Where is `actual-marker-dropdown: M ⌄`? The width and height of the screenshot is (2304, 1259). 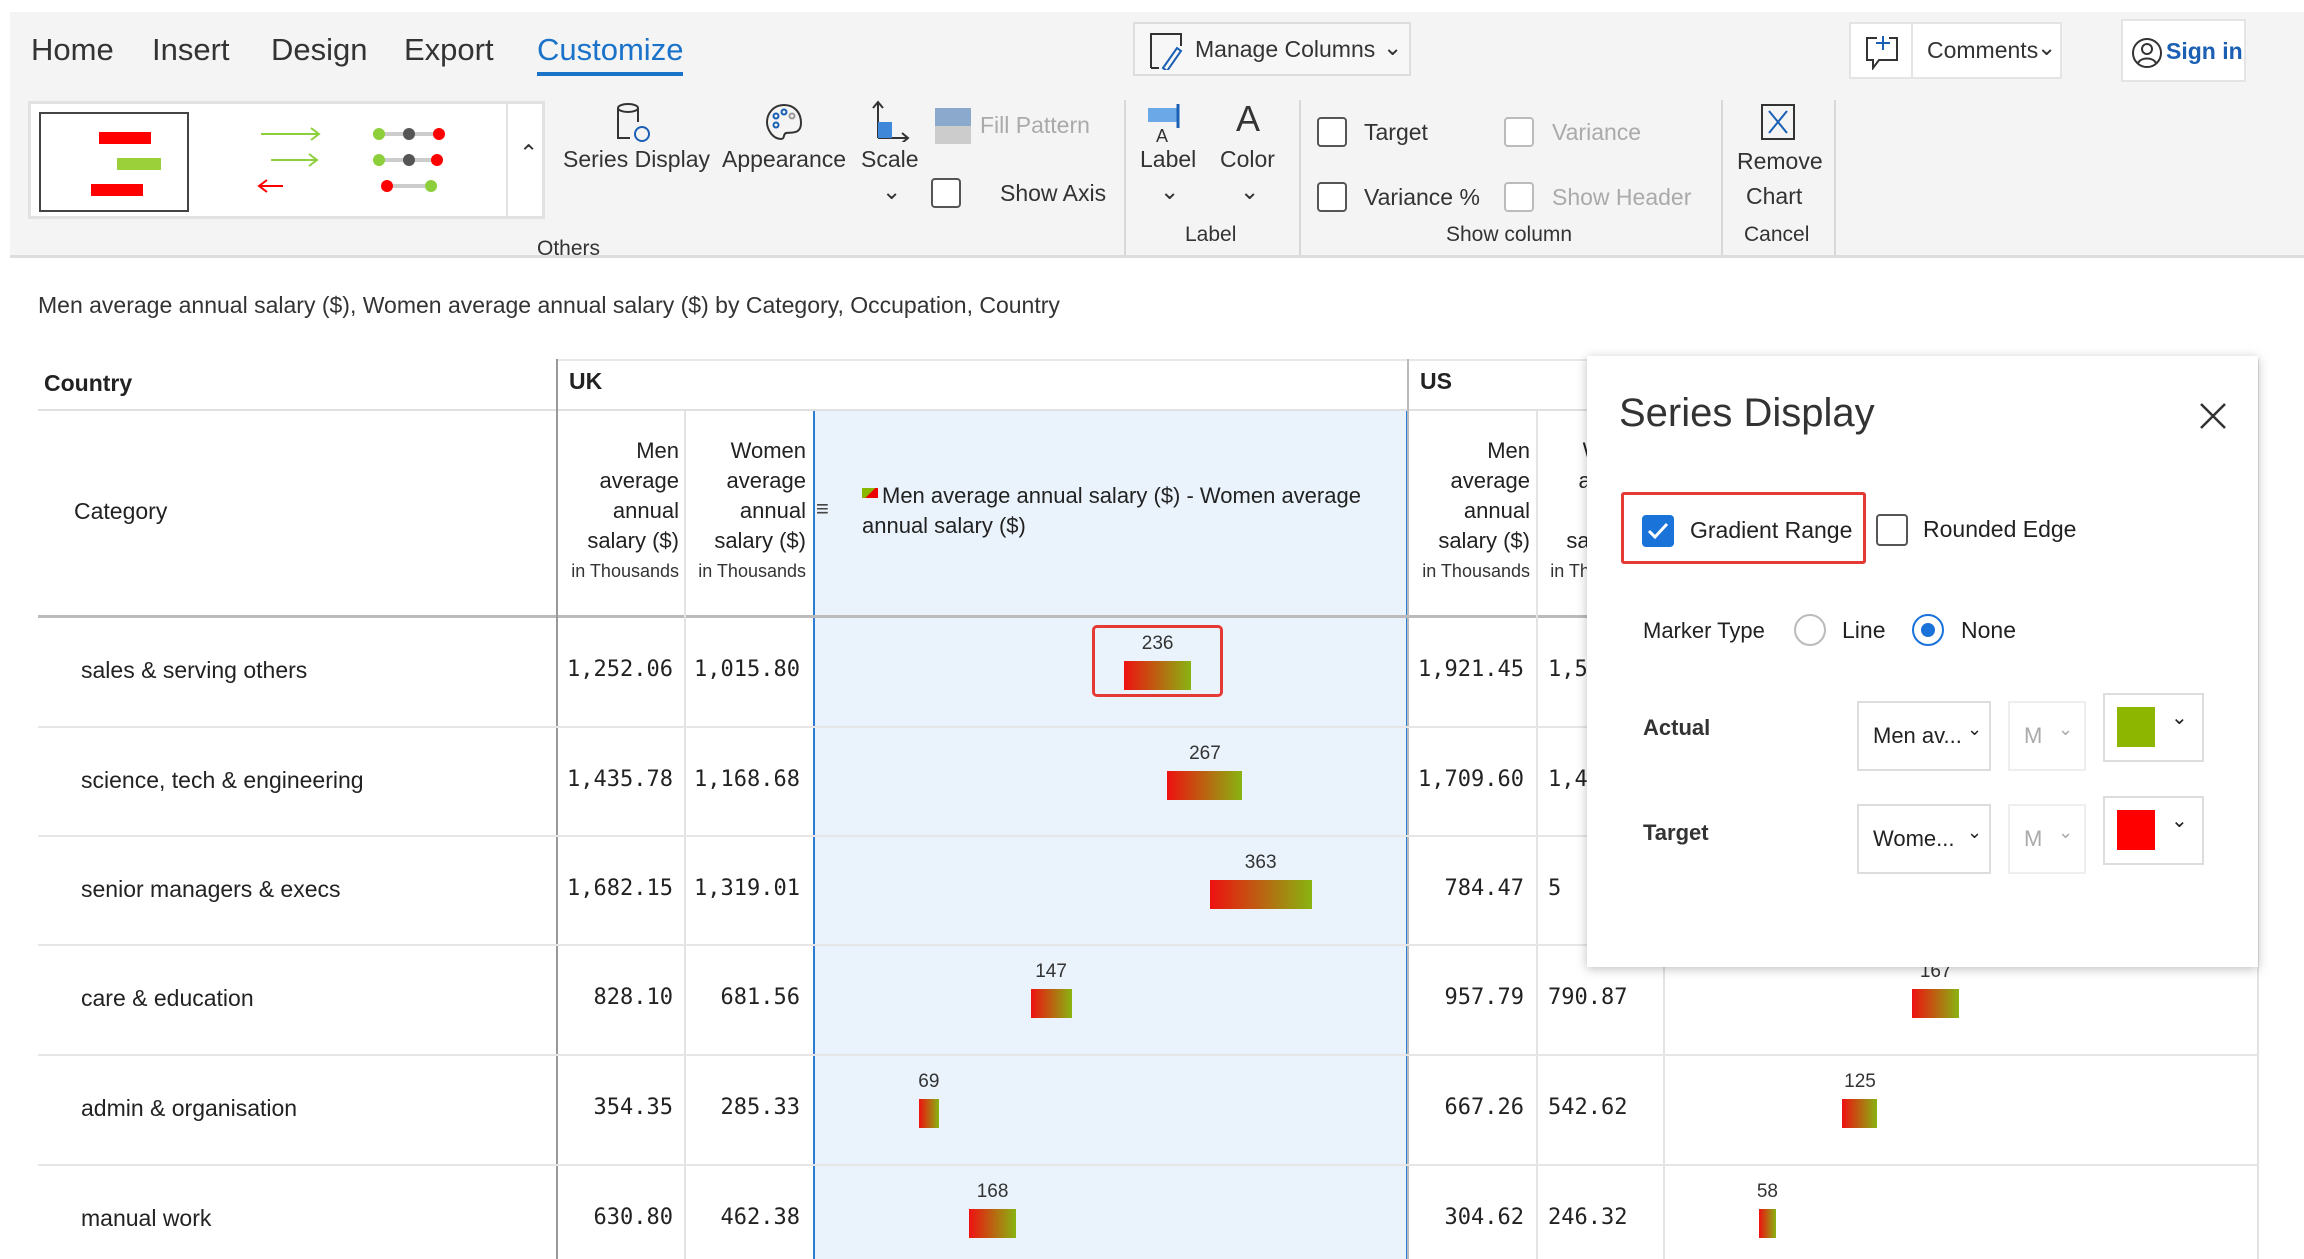
actual-marker-dropdown: M ⌄ is located at coordinates (2047, 736).